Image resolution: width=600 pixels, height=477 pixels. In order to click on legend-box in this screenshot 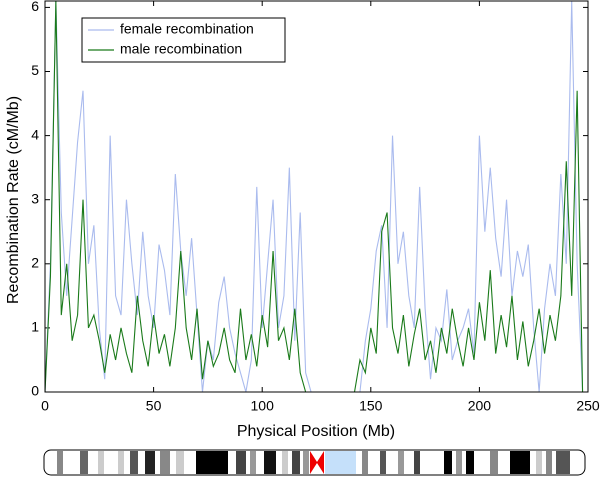, I will do `click(183, 40)`.